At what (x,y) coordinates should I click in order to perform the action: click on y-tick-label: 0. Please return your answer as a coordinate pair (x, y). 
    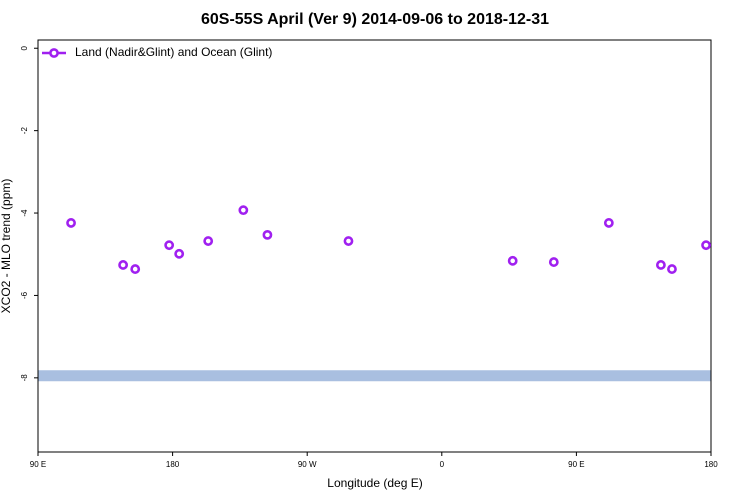
    Looking at the image, I should click on (24, 47).